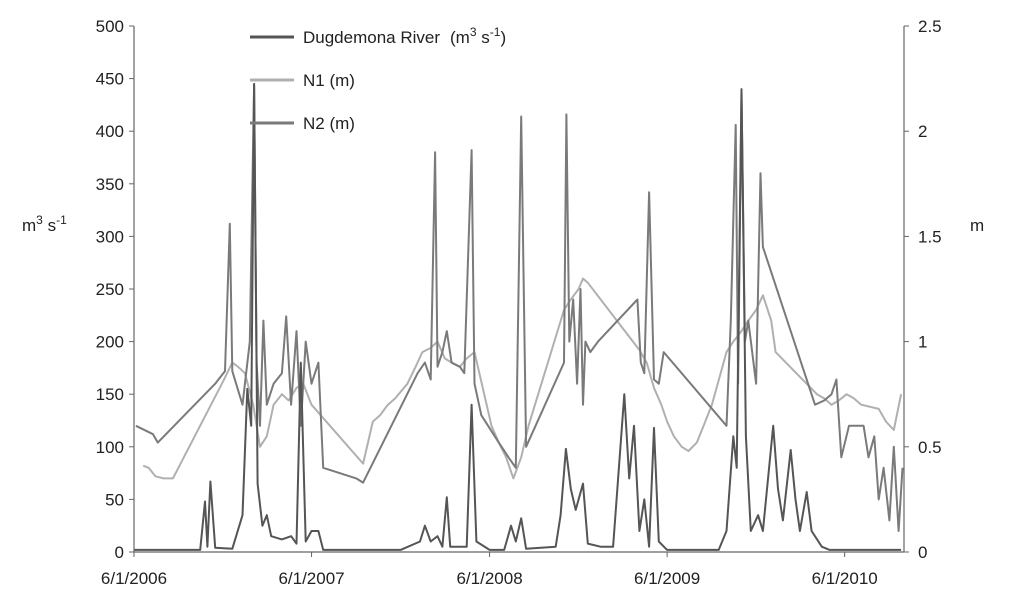  Describe the element at coordinates (110, 79) in the screenshot. I see `left-tick-label: 450` at that location.